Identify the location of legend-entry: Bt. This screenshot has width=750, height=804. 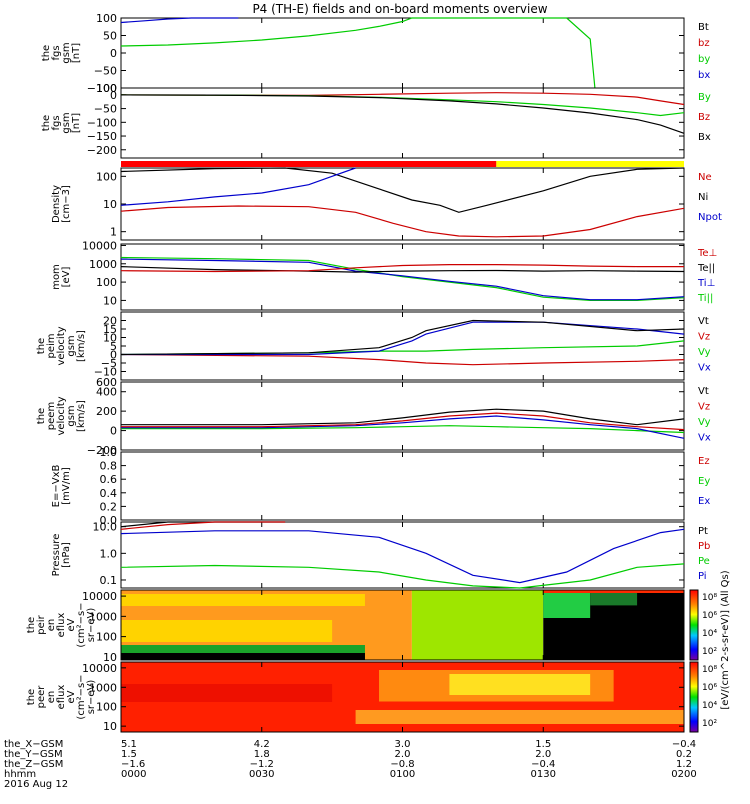
(703, 27).